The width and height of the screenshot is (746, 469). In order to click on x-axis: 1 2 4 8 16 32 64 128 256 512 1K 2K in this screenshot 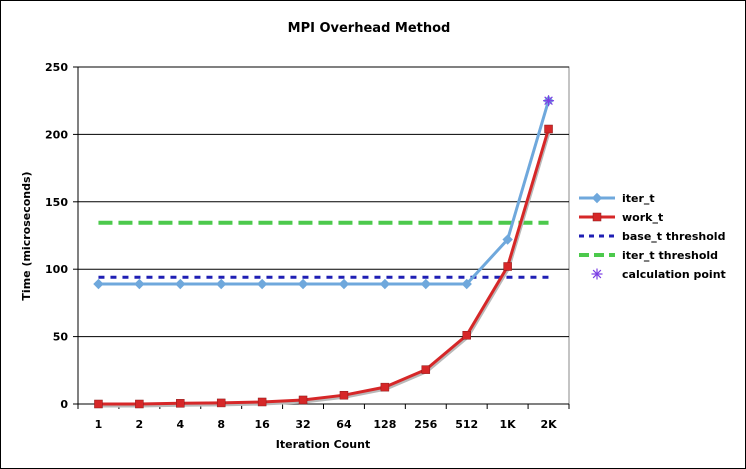, I will do `click(323, 417)`.